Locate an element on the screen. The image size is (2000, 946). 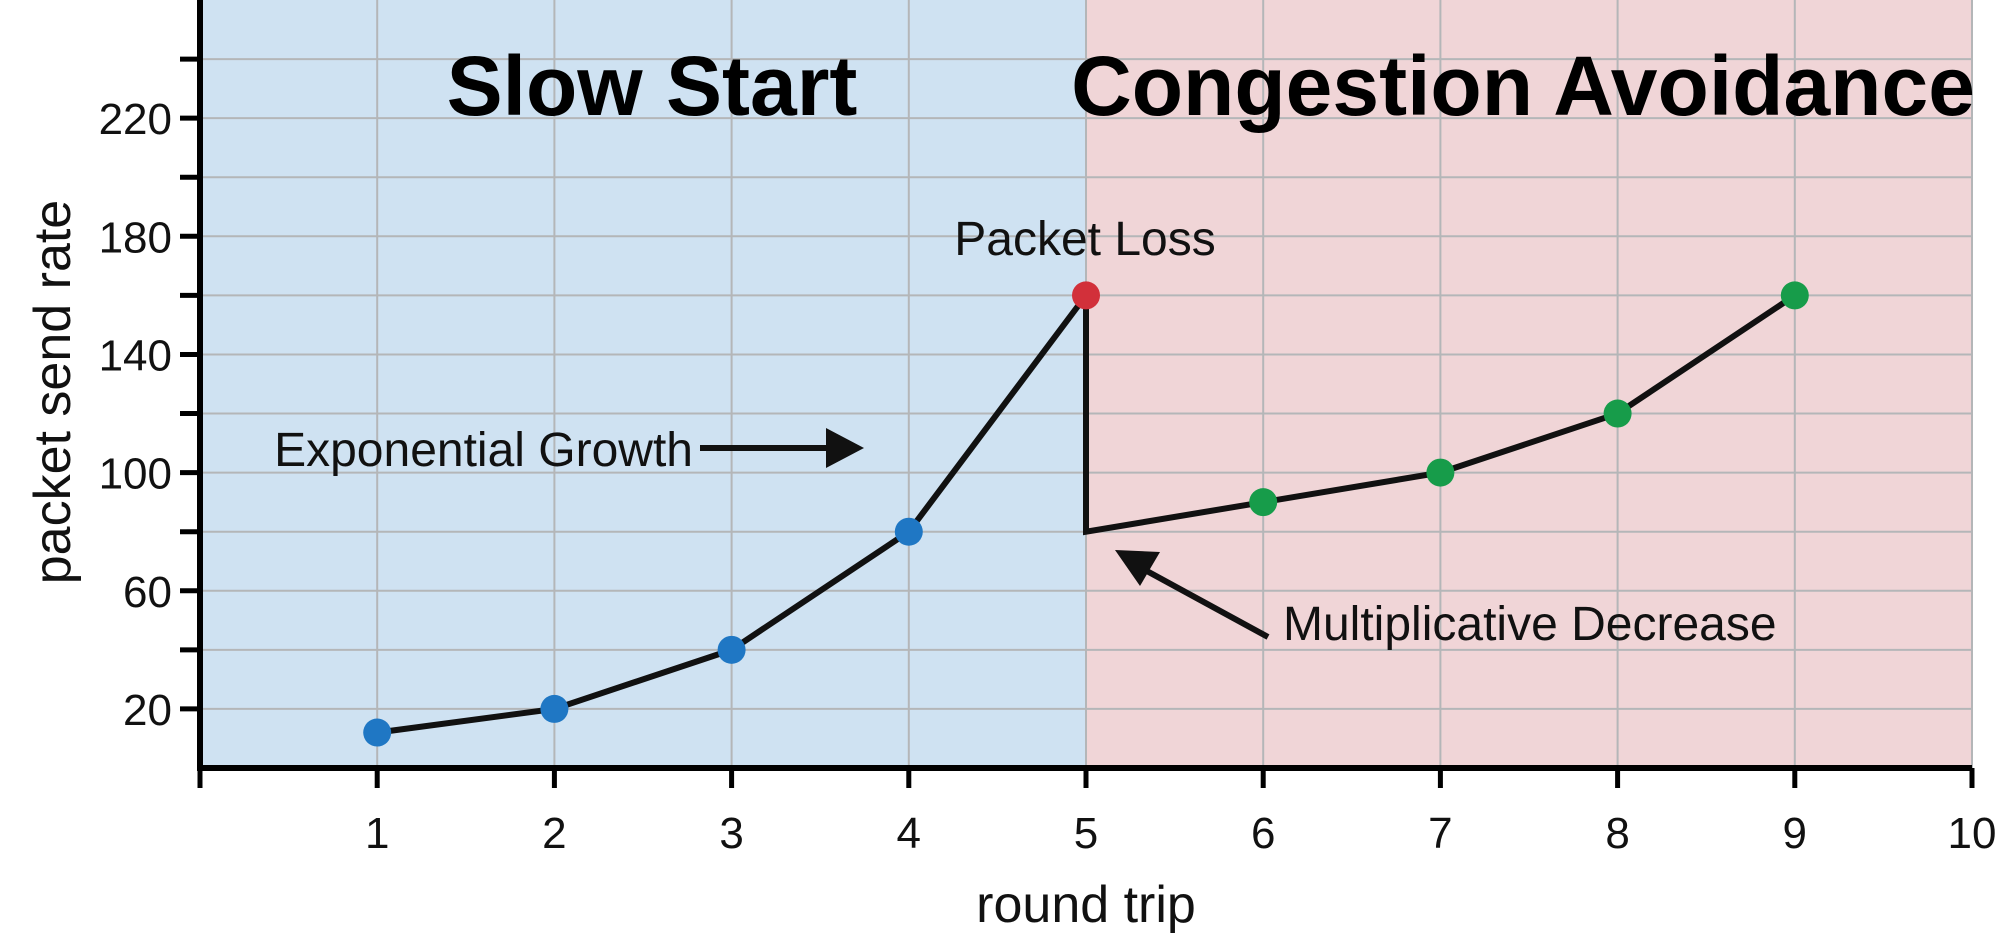
x-tick-label: 3 is located at coordinates (731, 833).